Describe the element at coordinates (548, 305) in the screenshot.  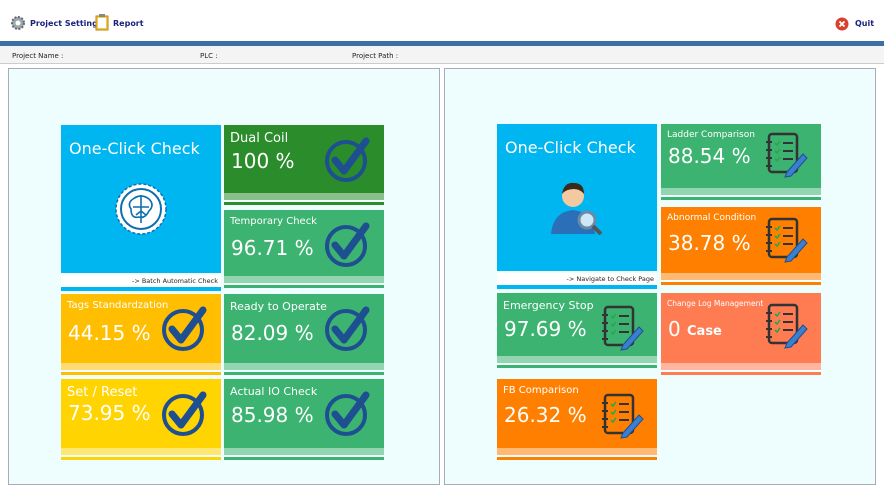
I see `tile-label: Emergency Stop` at that location.